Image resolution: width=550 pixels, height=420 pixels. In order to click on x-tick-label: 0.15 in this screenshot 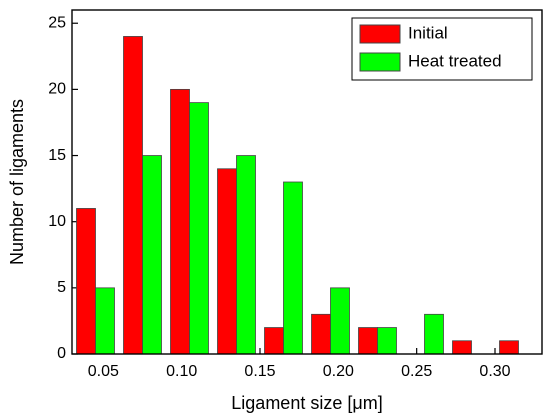, I will do `click(259, 371)`.